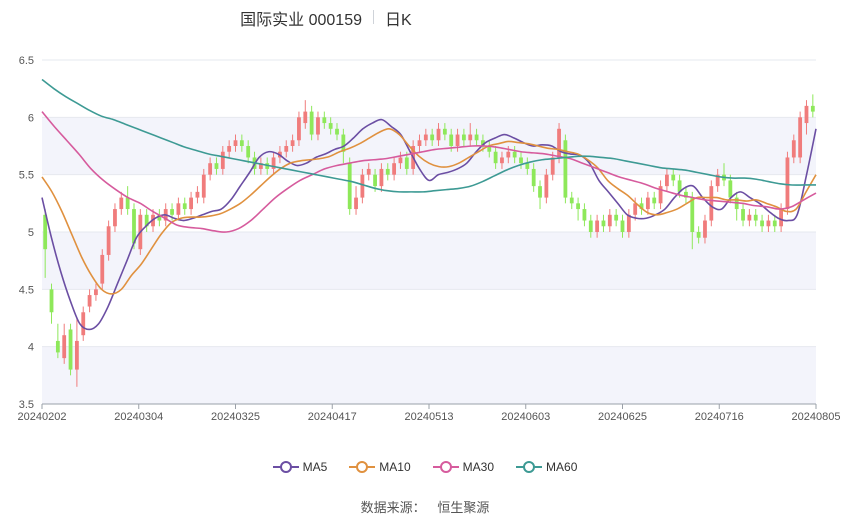 The image size is (850, 517). Describe the element at coordinates (301, 20) in the screenshot. I see `stock-name-title: 国际实业 000159` at that location.